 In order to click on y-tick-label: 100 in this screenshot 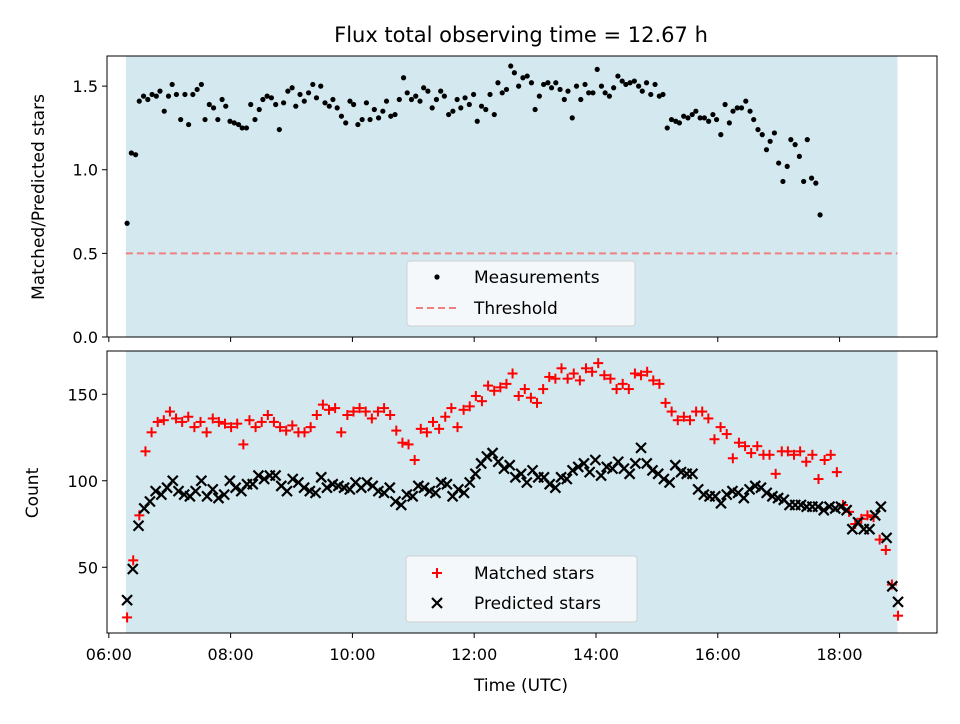, I will do `click(82, 481)`.